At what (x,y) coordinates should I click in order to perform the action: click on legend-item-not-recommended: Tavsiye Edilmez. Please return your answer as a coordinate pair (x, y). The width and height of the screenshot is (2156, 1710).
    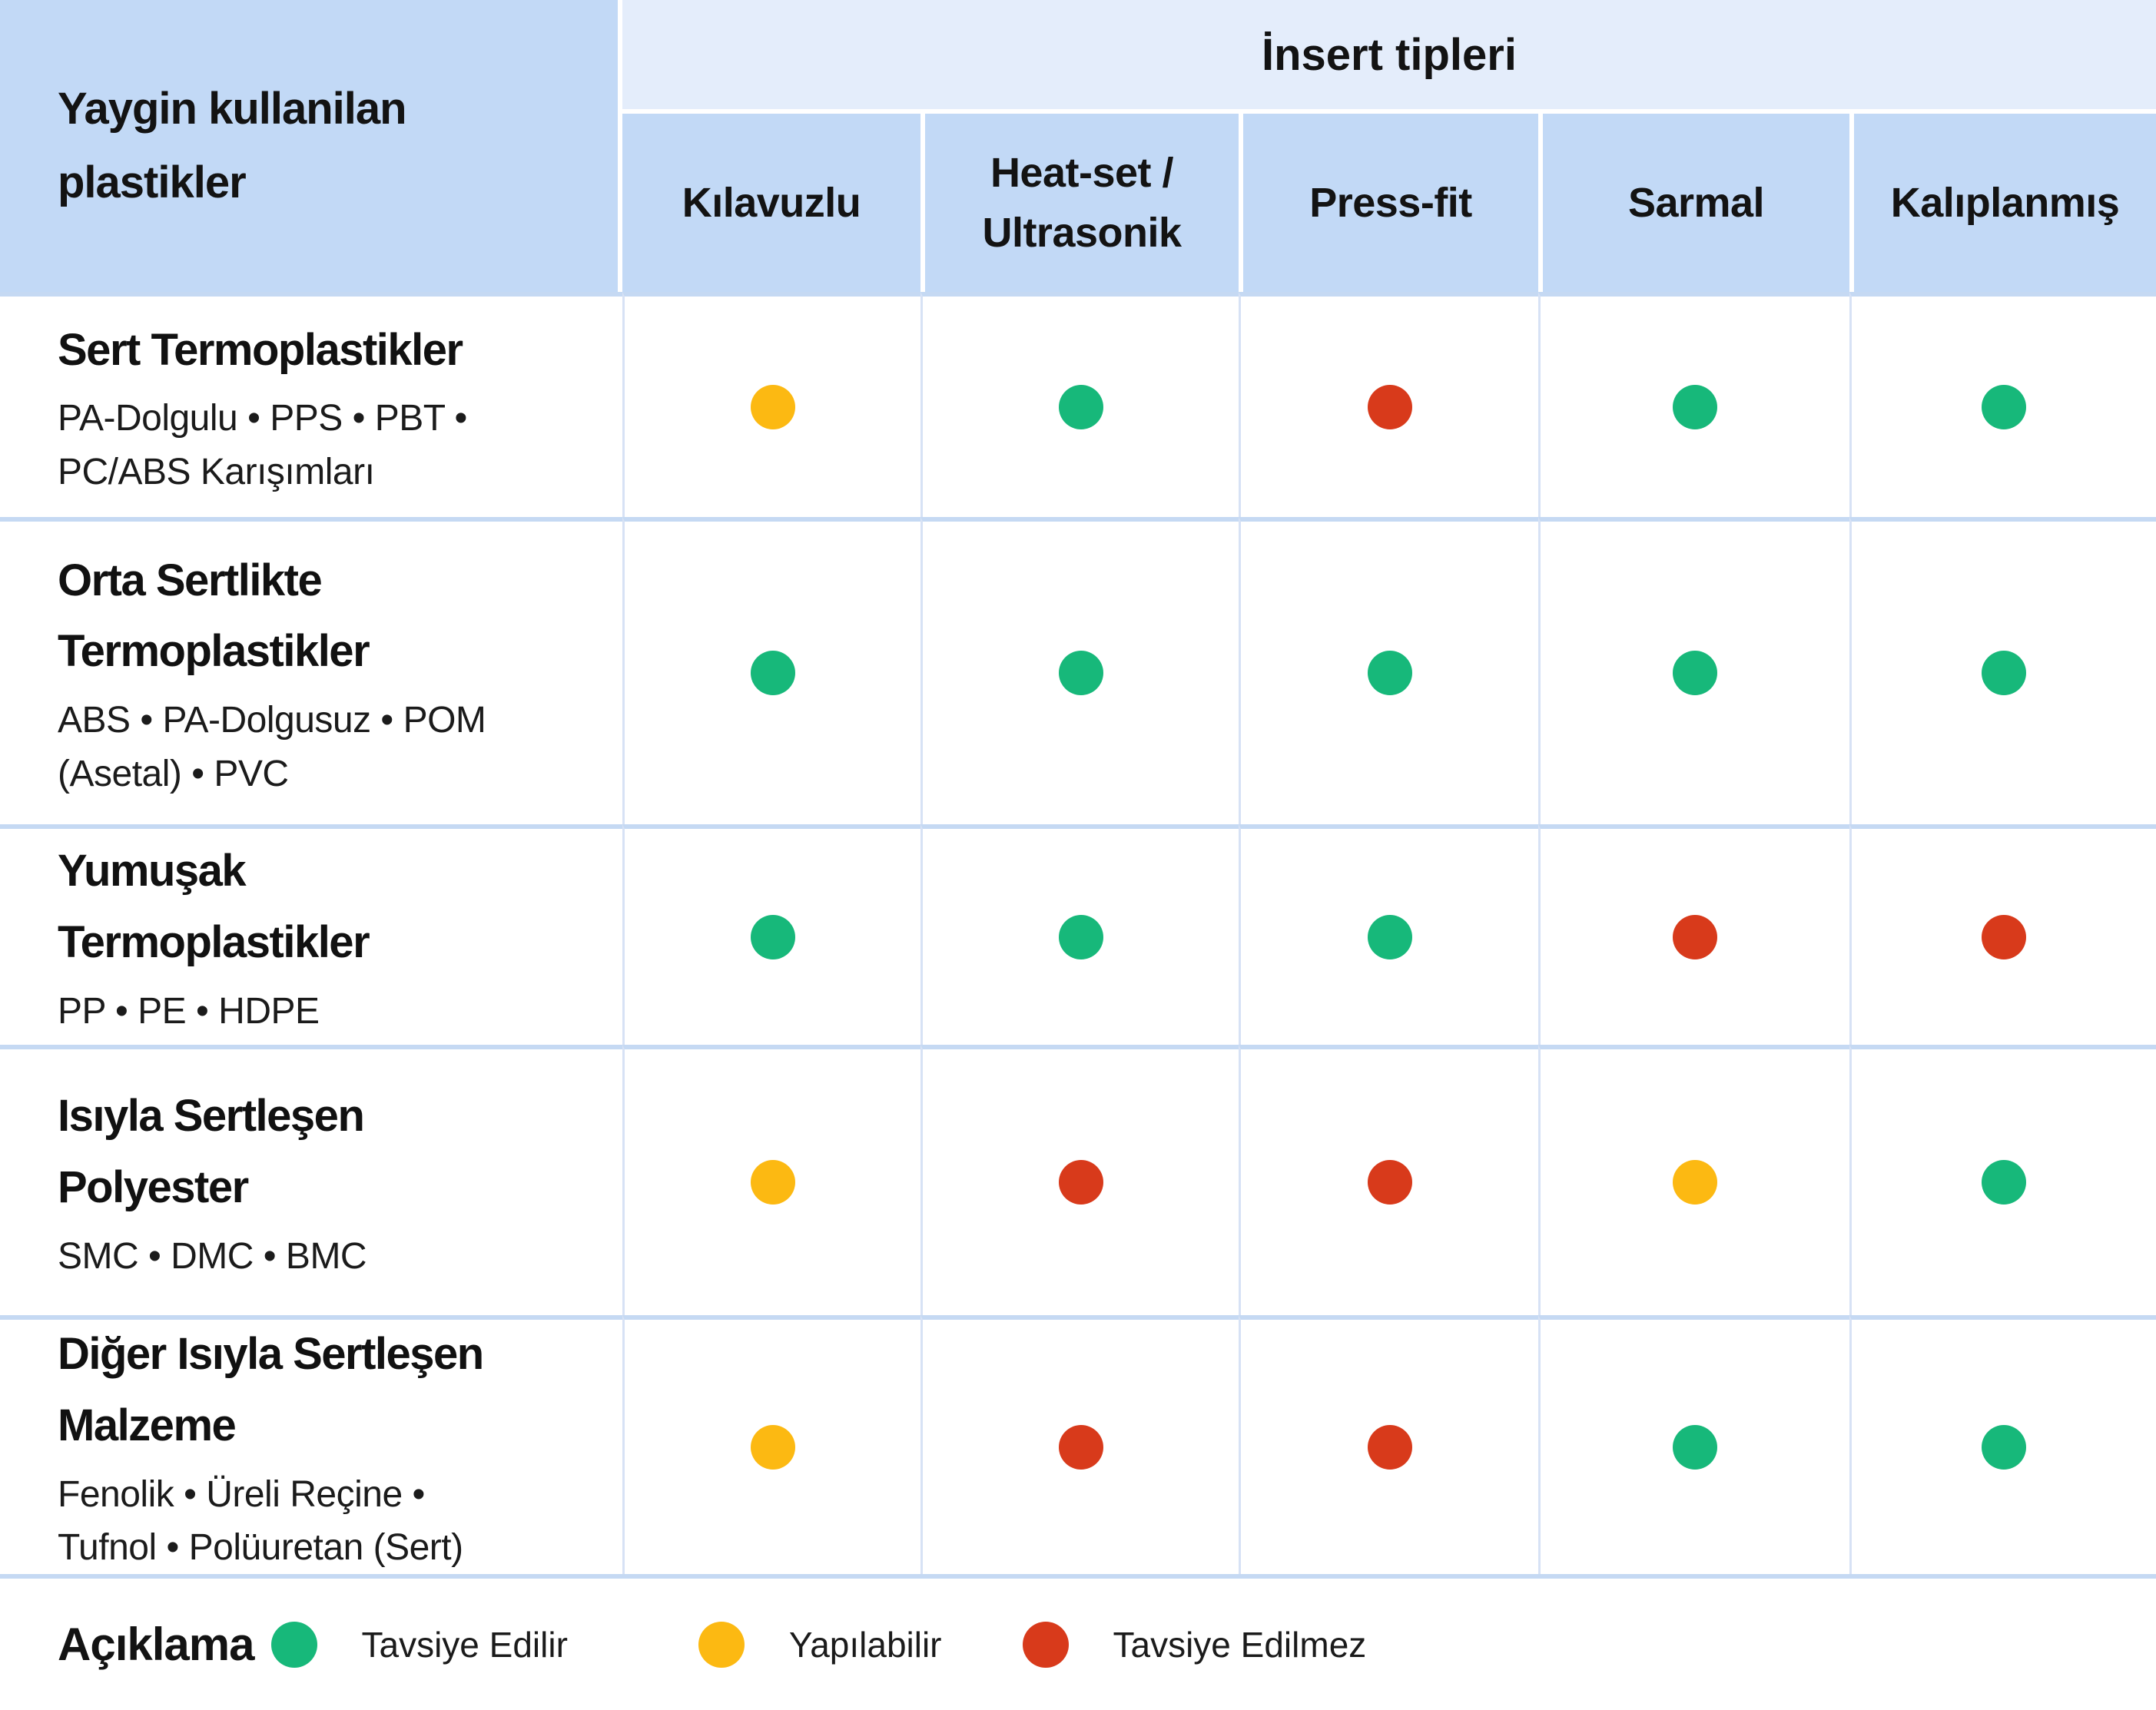
    Looking at the image, I should click on (1195, 1644).